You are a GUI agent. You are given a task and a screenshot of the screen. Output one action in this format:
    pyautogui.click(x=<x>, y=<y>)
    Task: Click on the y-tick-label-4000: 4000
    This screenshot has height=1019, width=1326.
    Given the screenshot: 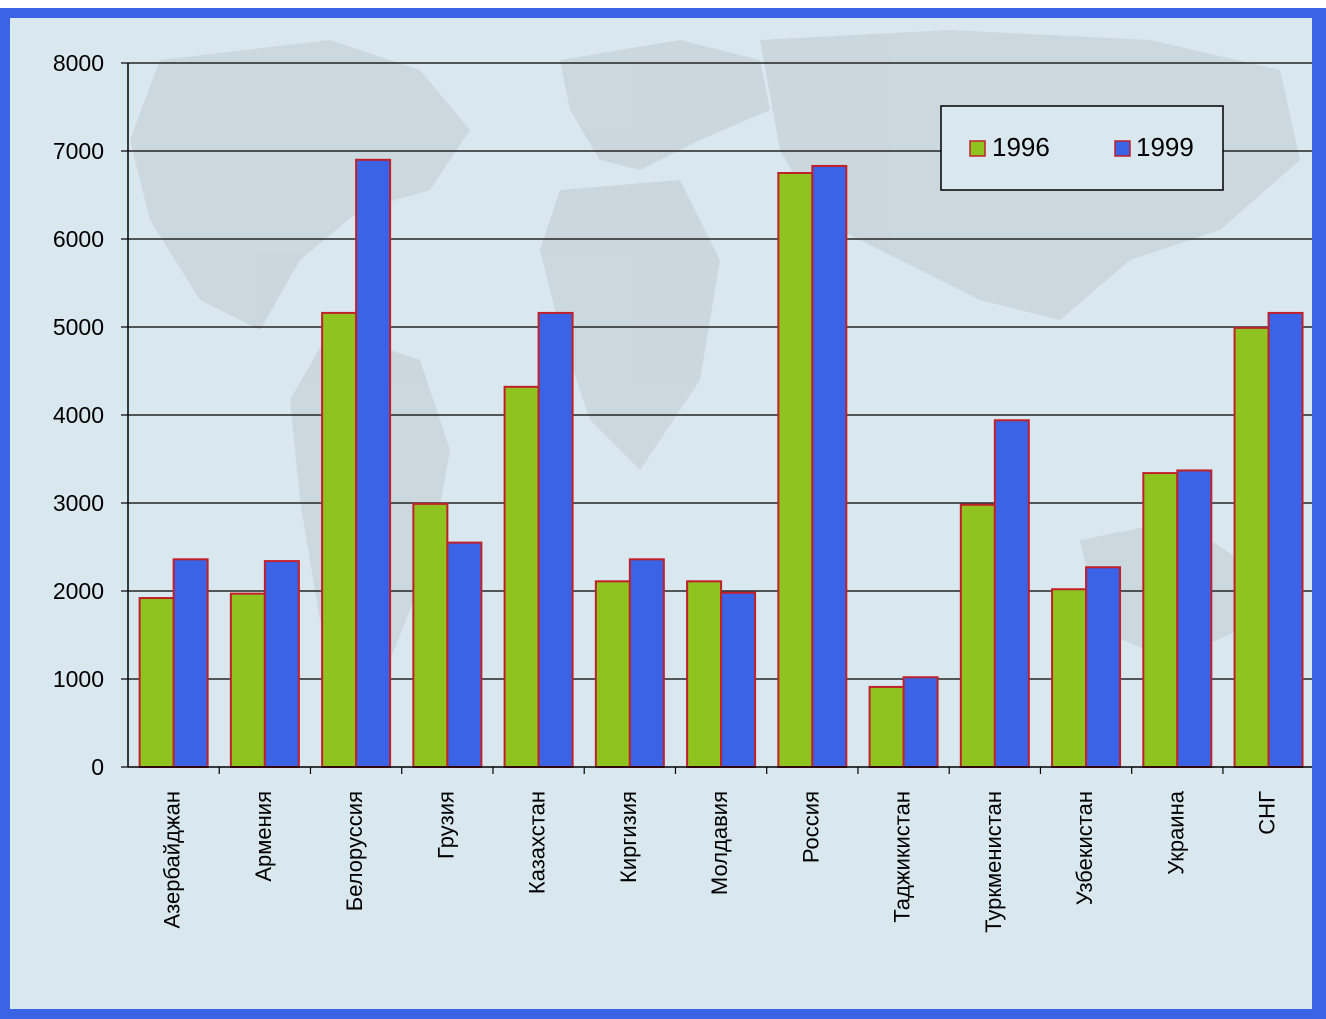 What is the action you would take?
    pyautogui.click(x=78, y=415)
    